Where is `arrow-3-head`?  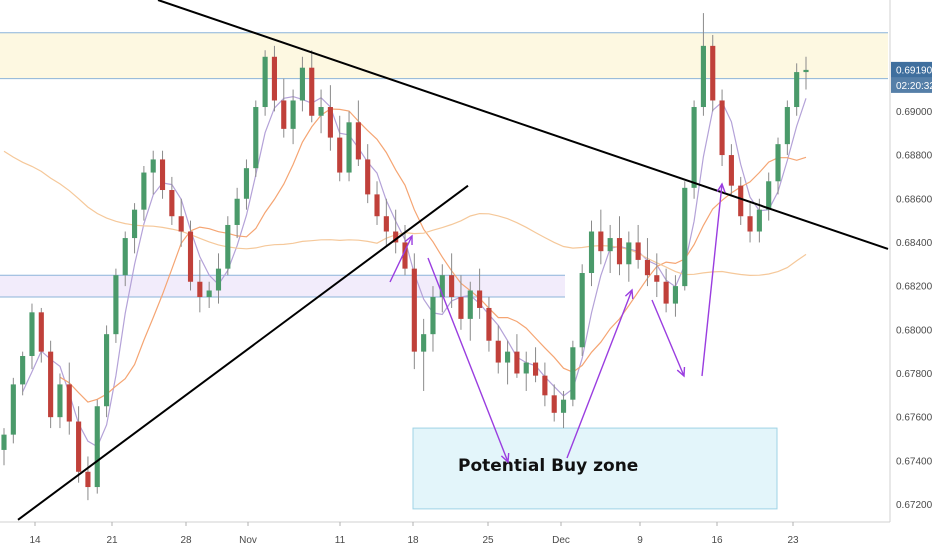
arrow-3-head is located at coordinates (629, 294).